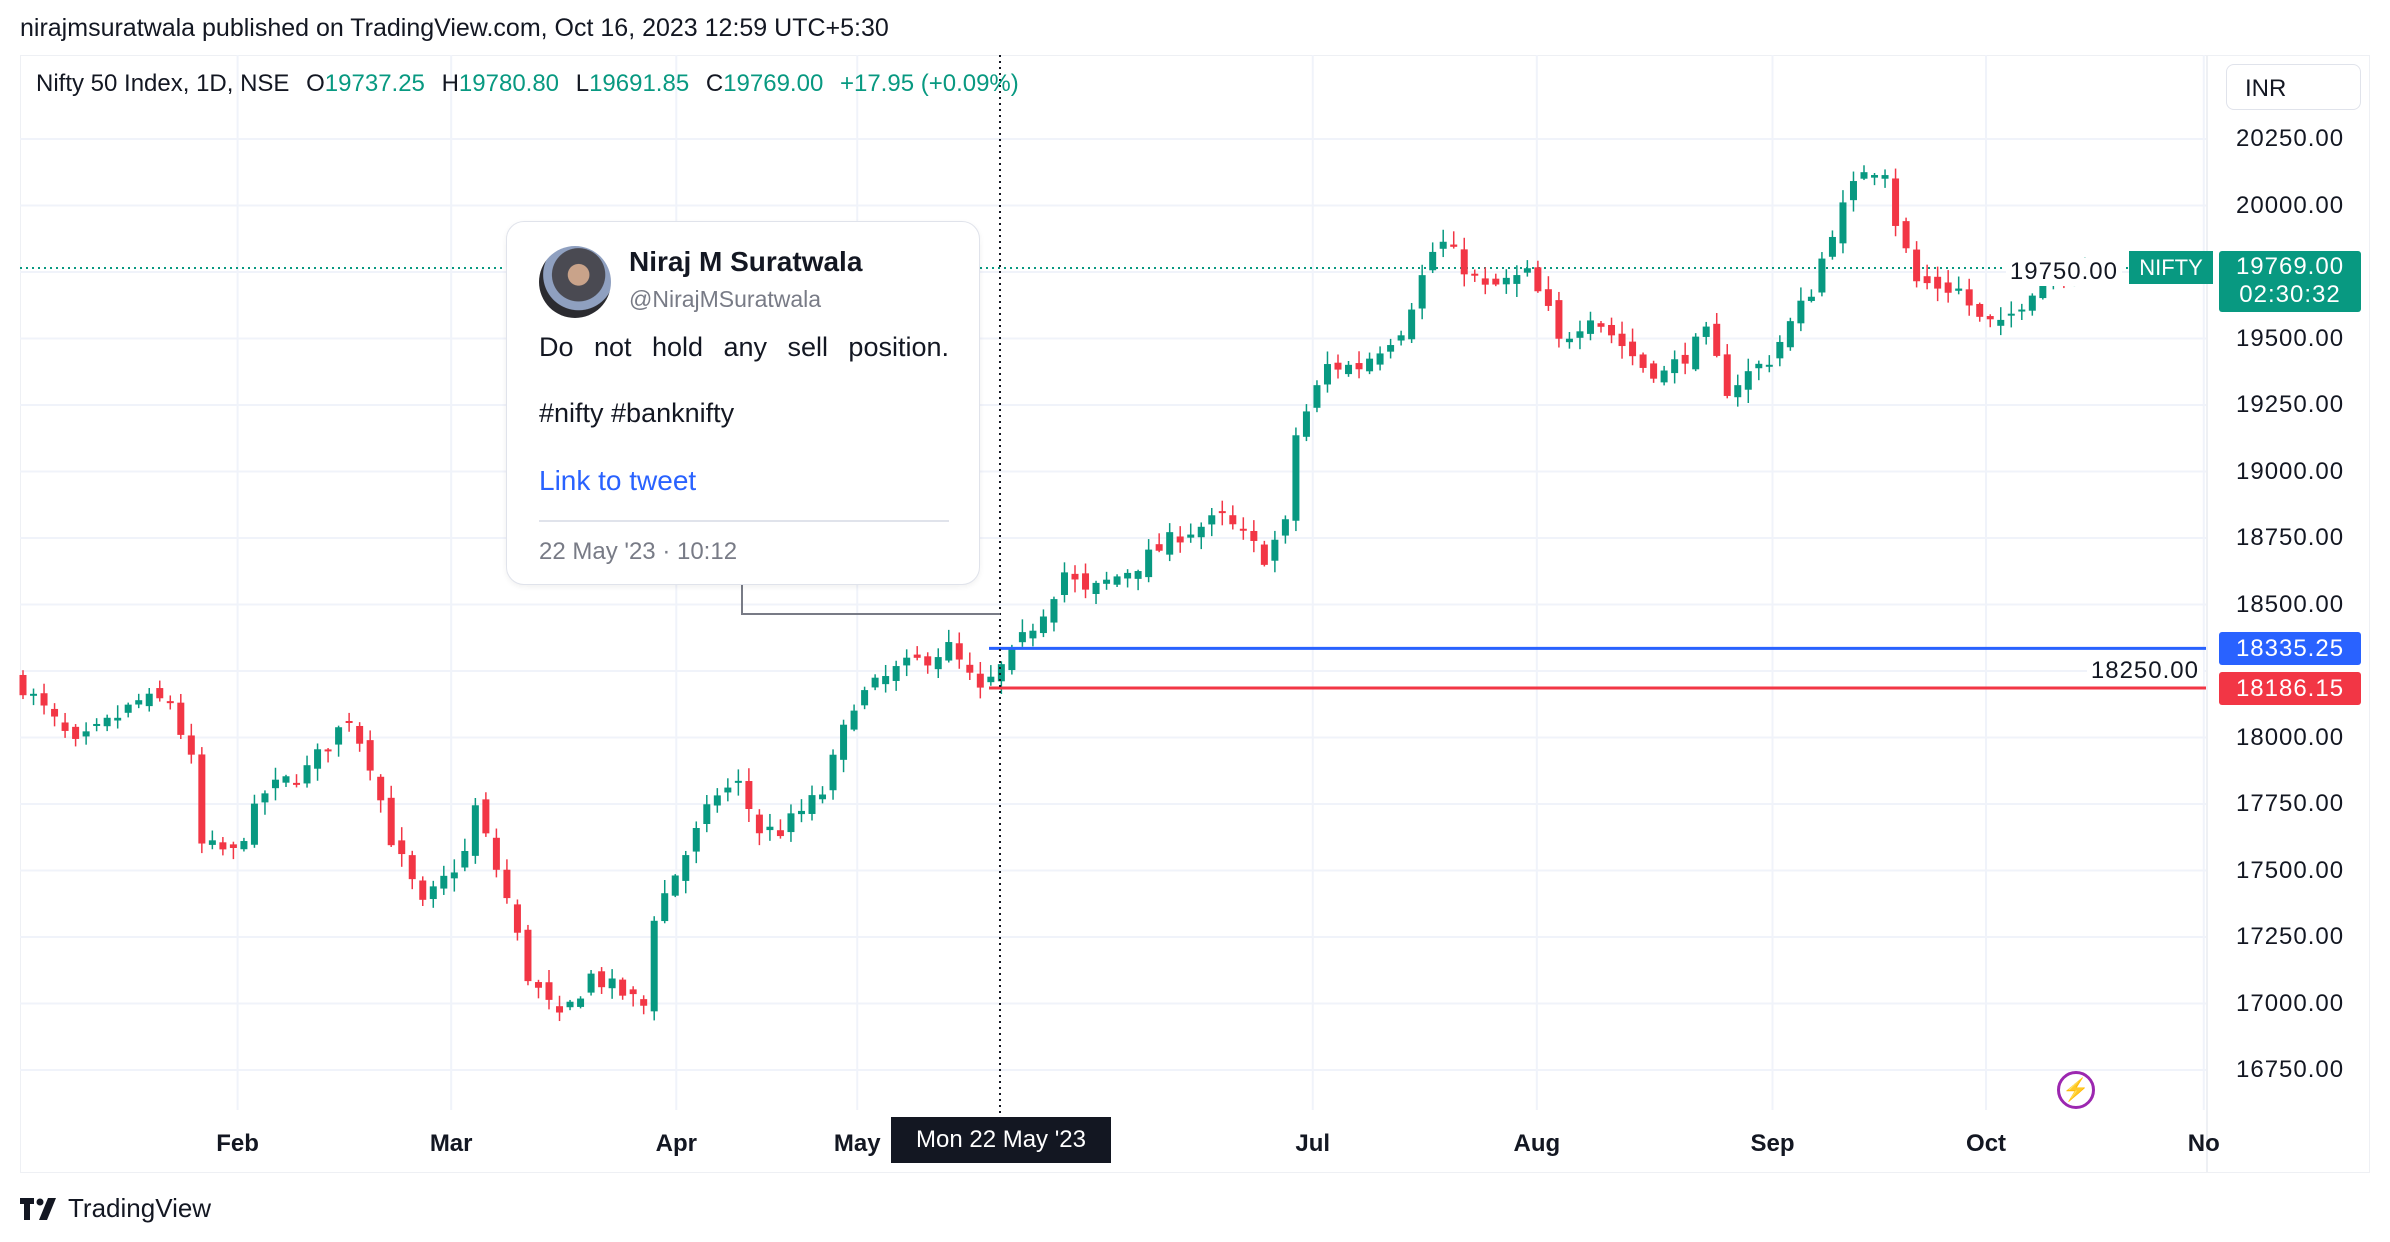 Image resolution: width=2390 pixels, height=1242 pixels. Describe the element at coordinates (2076, 1090) in the screenshot. I see `lightning-icon: ⚡` at that location.